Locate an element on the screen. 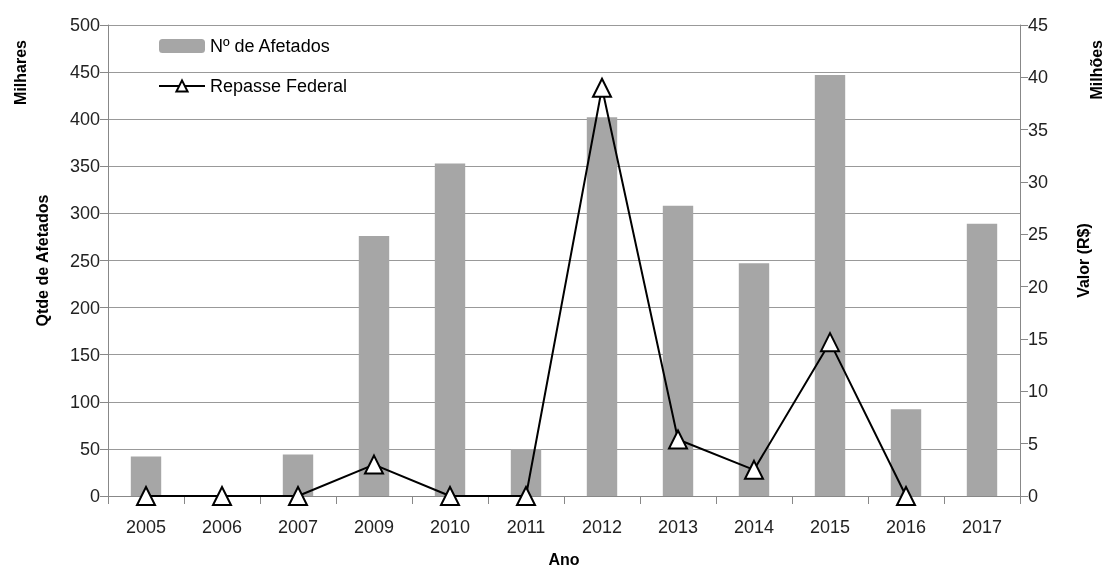 This screenshot has height=578, width=1110. y2-tick-label: 10 is located at coordinates (1038, 391).